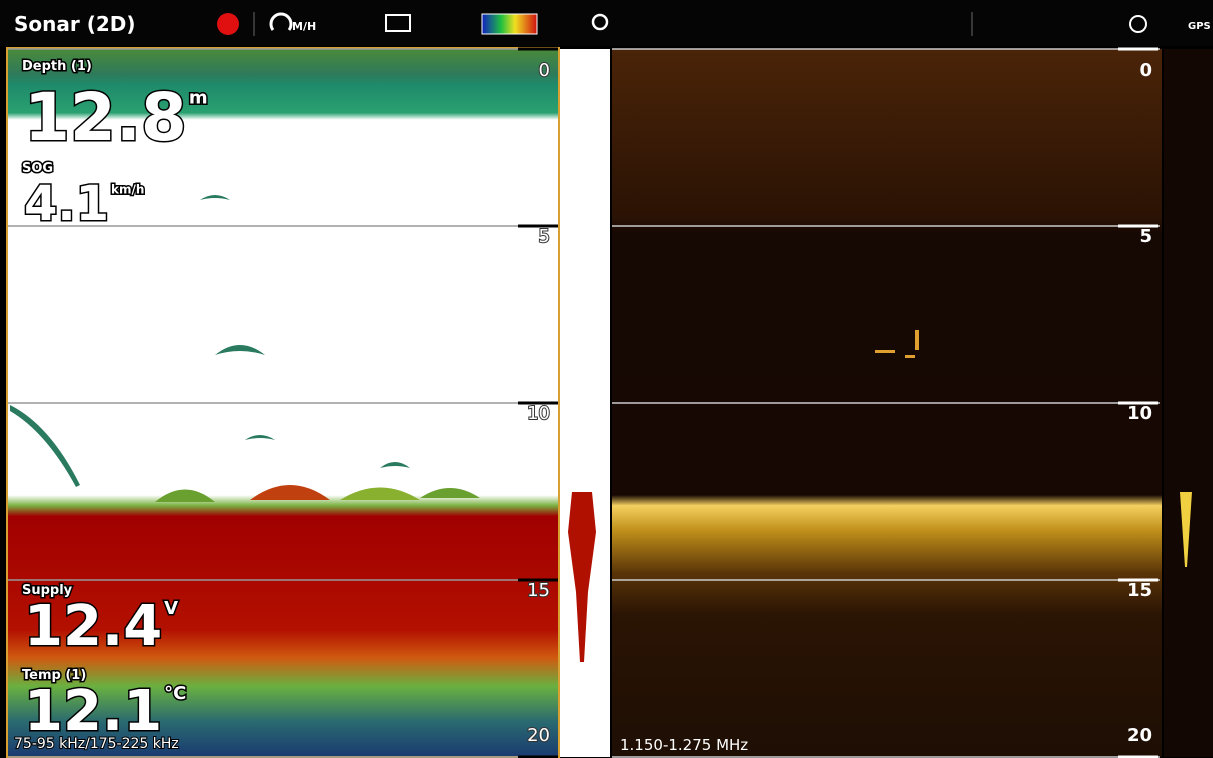 Image resolution: width=1213 pixels, height=758 pixels. I want to click on fish-target, so click(897, 344).